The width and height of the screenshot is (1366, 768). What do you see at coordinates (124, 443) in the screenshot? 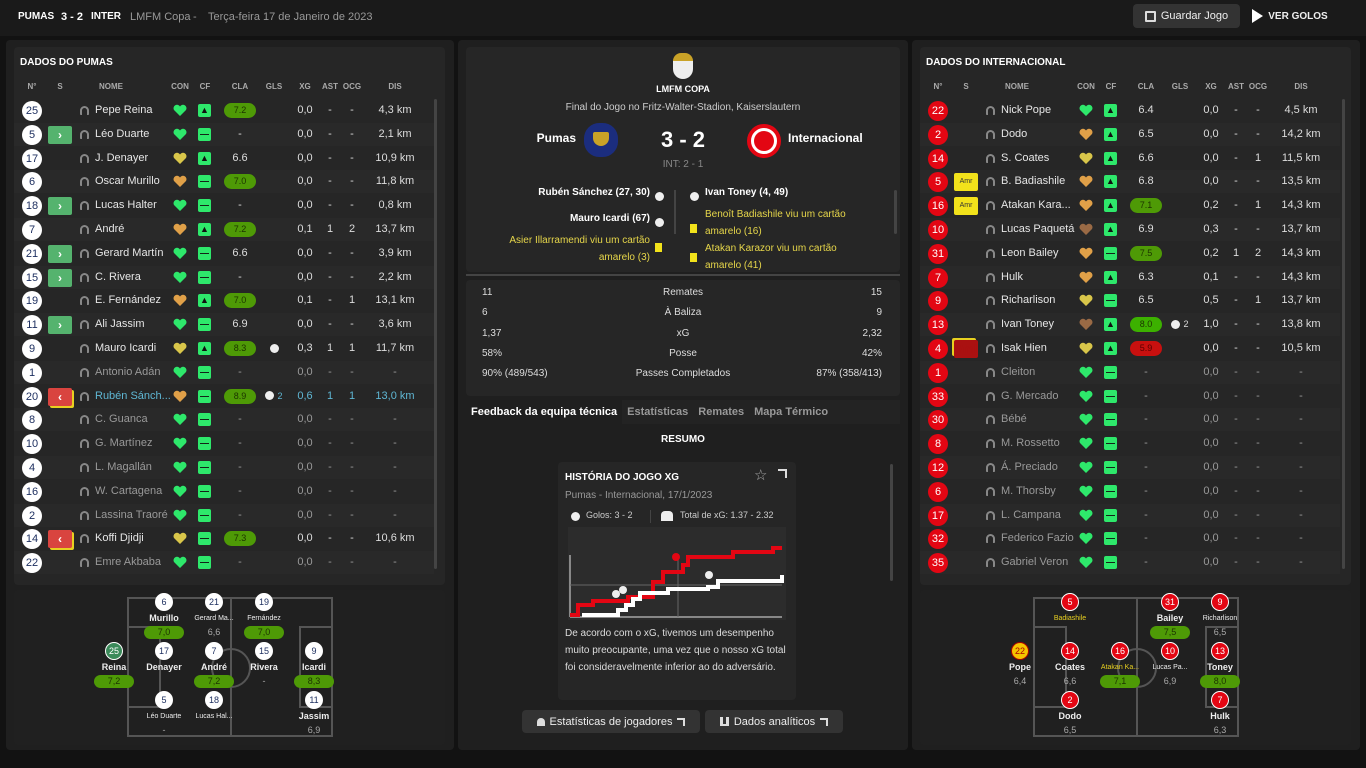
I see `player-name: G. Martínez` at bounding box center [124, 443].